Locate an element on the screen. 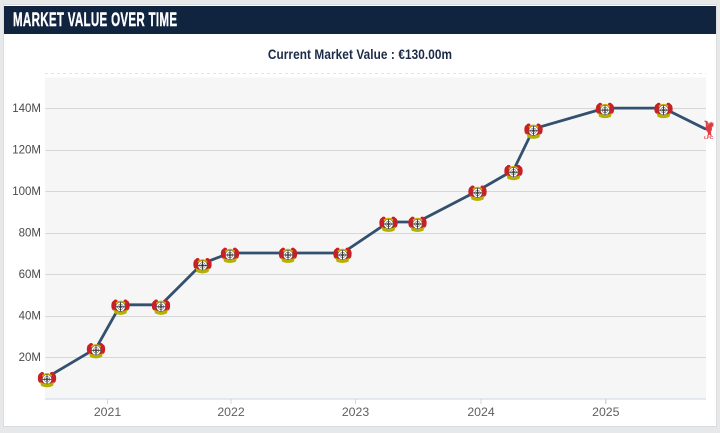 The image size is (720, 433). svg-text: 40M is located at coordinates (30, 317).